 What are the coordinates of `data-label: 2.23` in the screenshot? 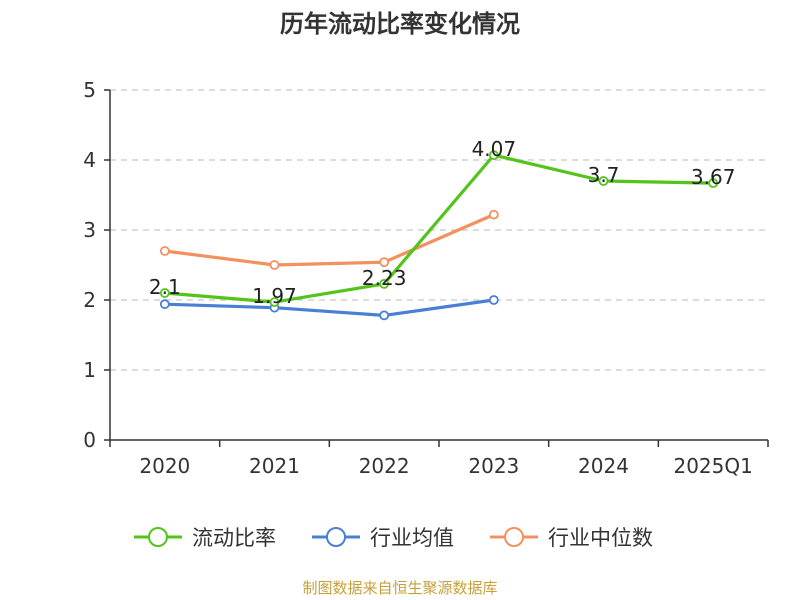 It's located at (384, 278).